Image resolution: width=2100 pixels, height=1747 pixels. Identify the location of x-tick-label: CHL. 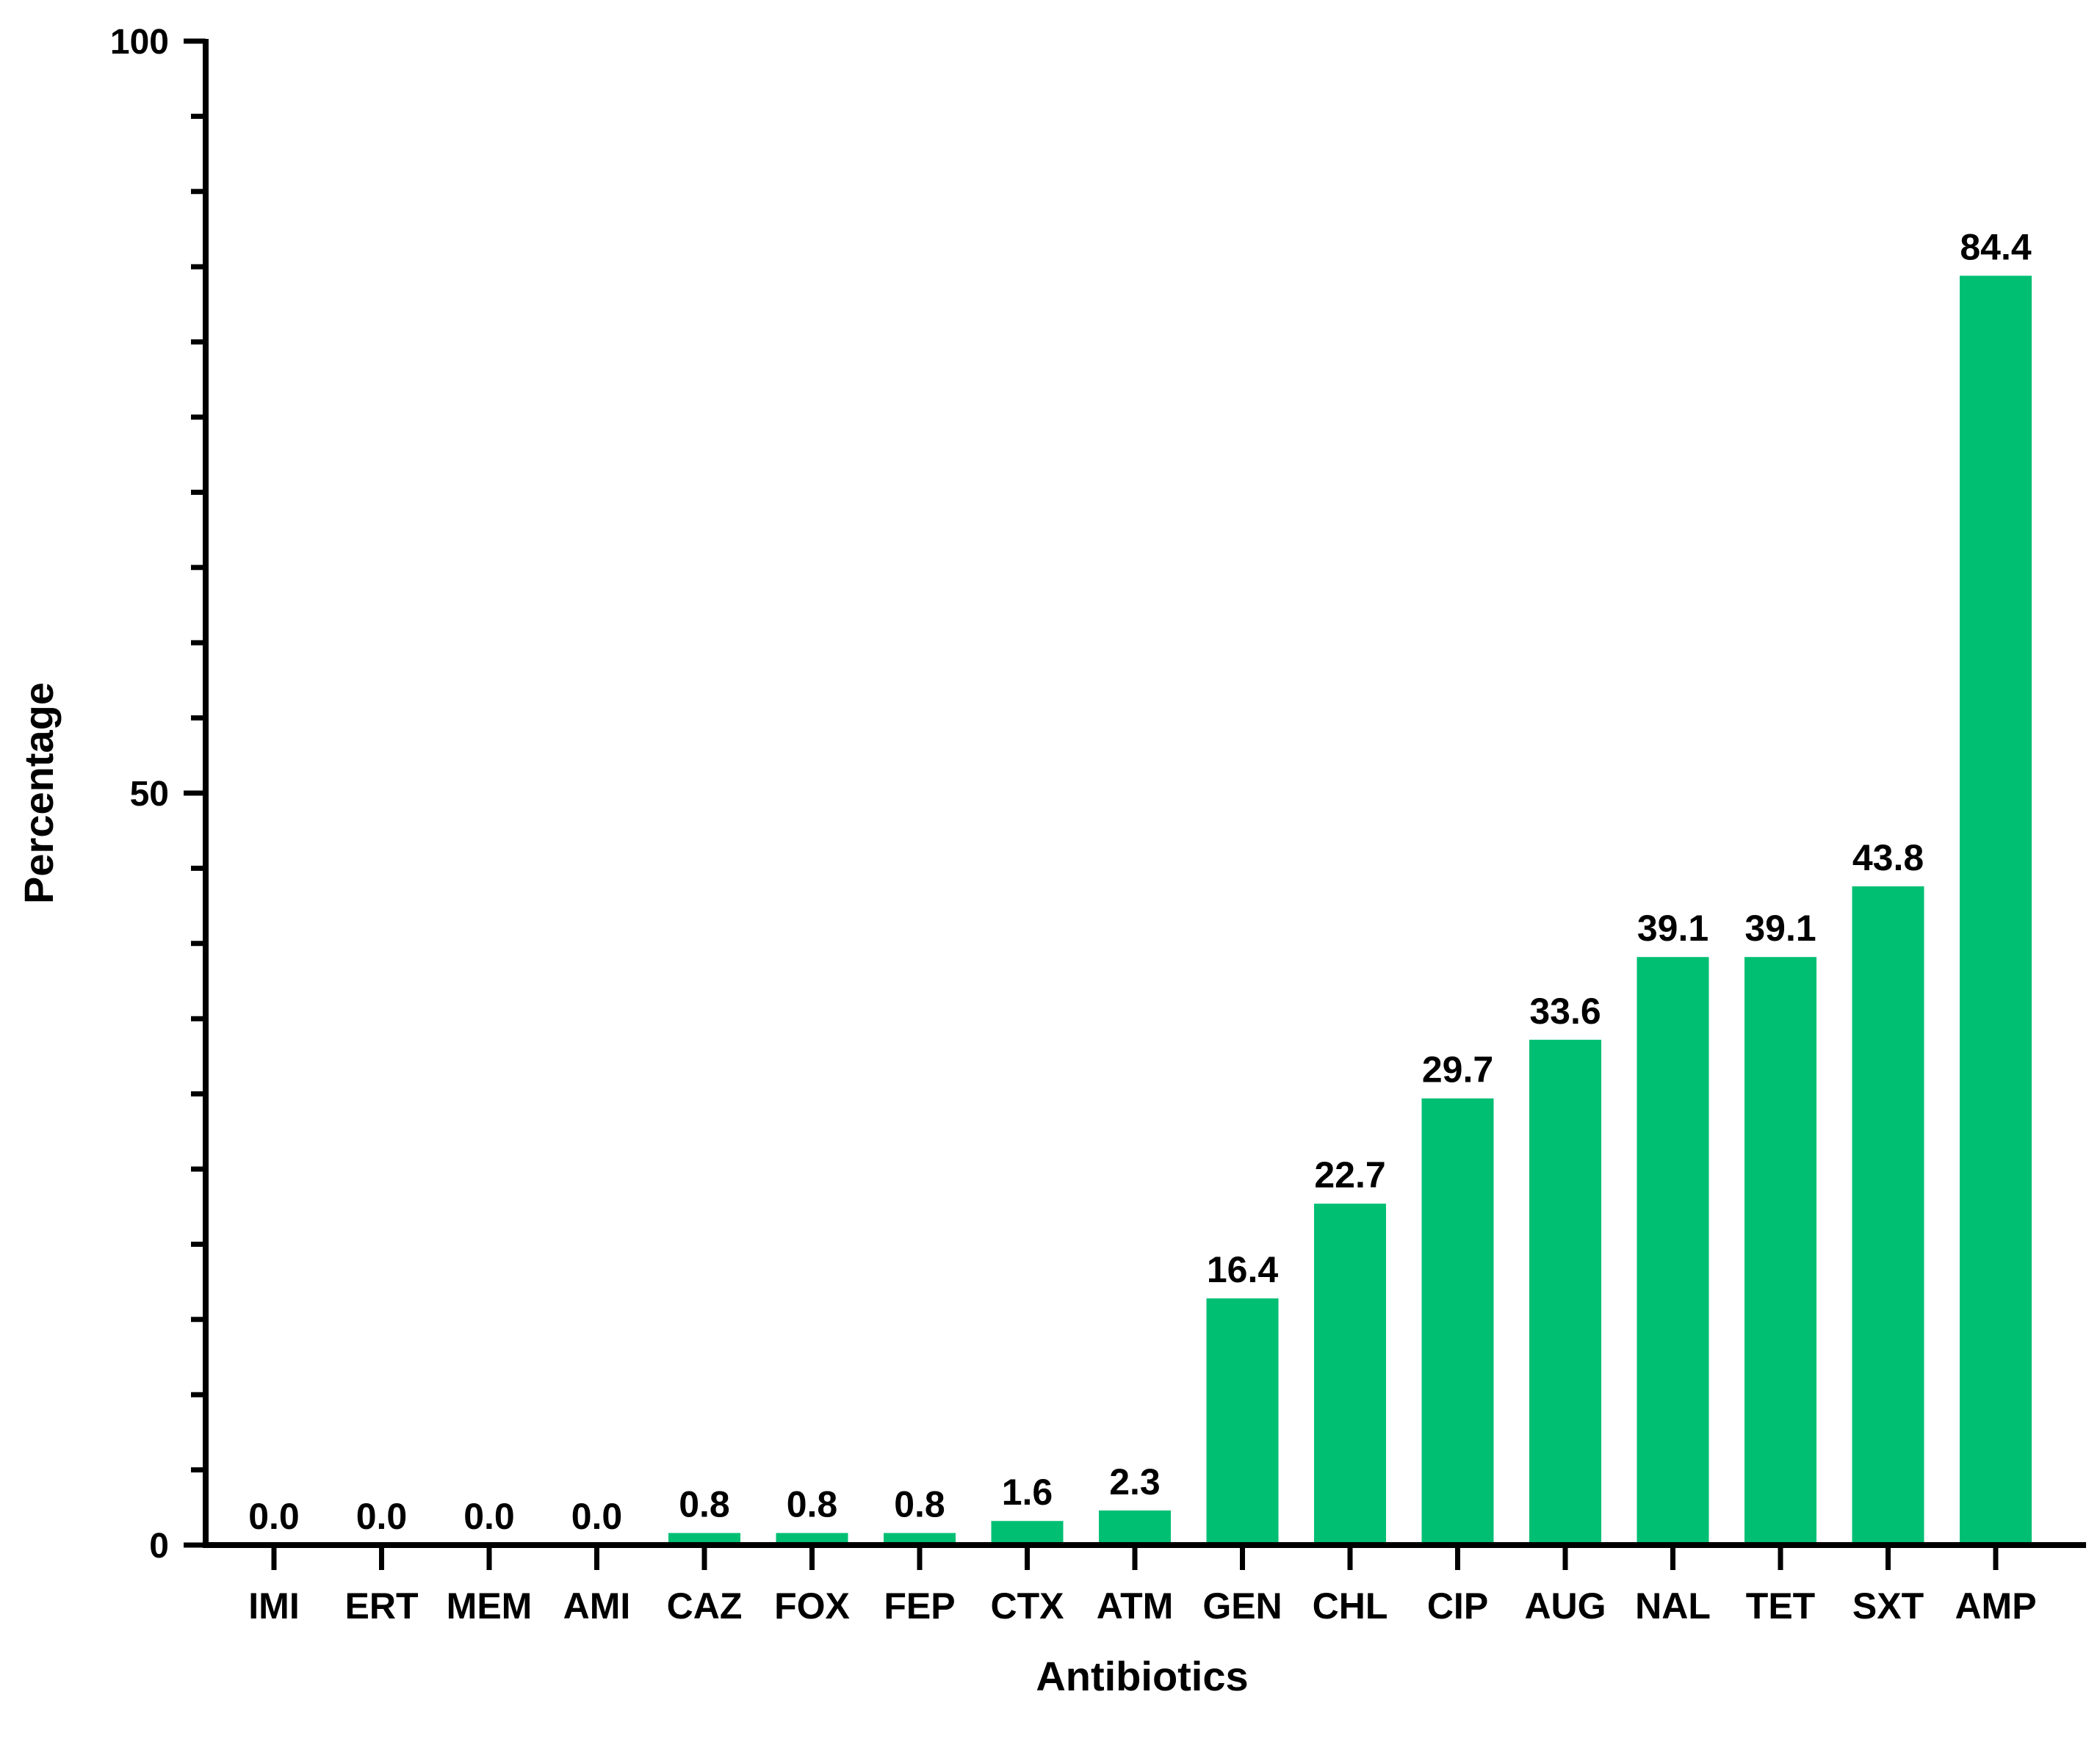
(1350, 1606).